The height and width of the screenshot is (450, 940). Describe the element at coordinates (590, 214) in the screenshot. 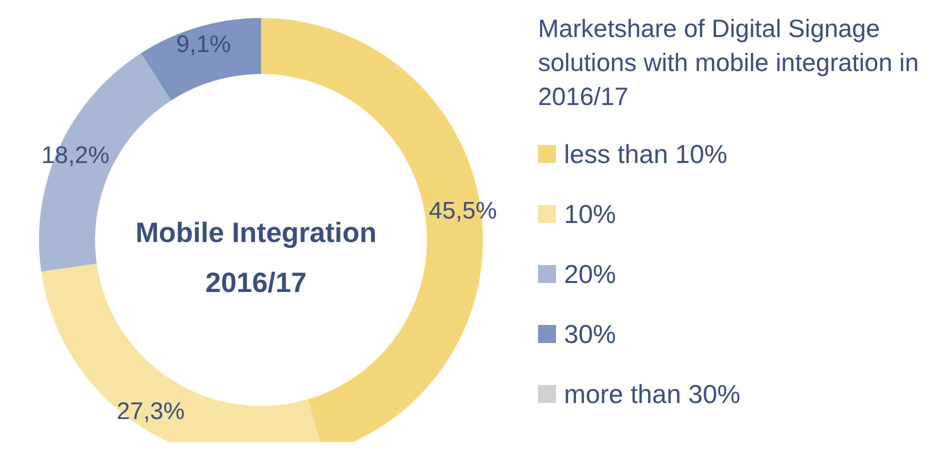

I see `legend-label: 10%` at that location.